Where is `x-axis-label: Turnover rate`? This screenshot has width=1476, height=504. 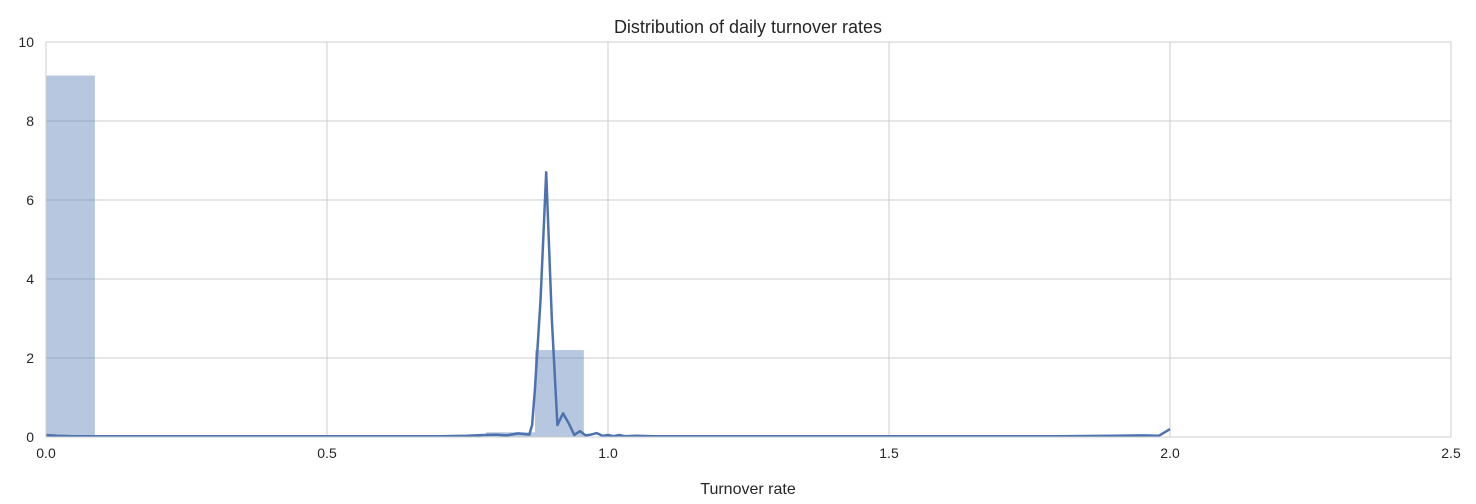
x-axis-label: Turnover rate is located at coordinates (748, 489).